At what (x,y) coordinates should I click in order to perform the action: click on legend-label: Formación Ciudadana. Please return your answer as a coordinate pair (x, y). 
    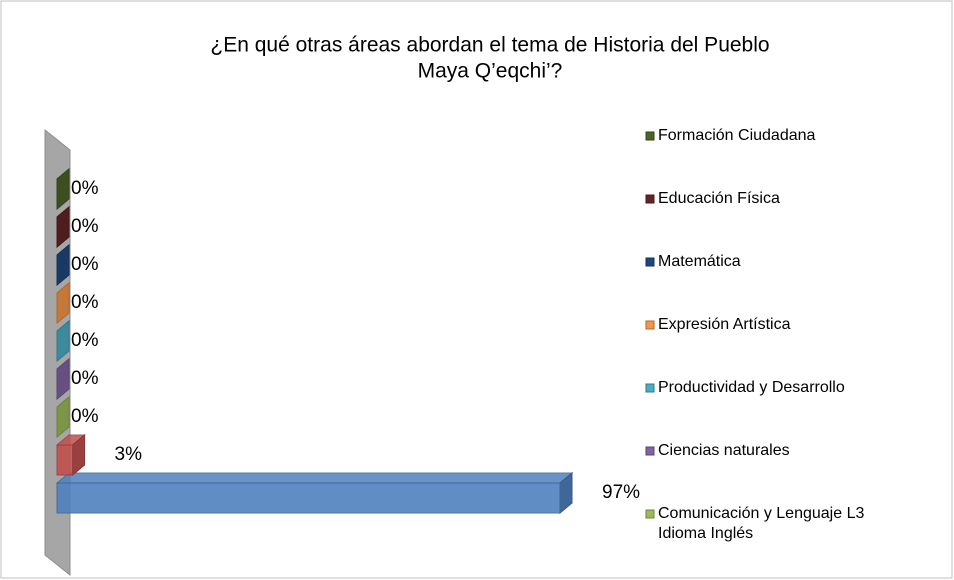
    Looking at the image, I should click on (737, 135).